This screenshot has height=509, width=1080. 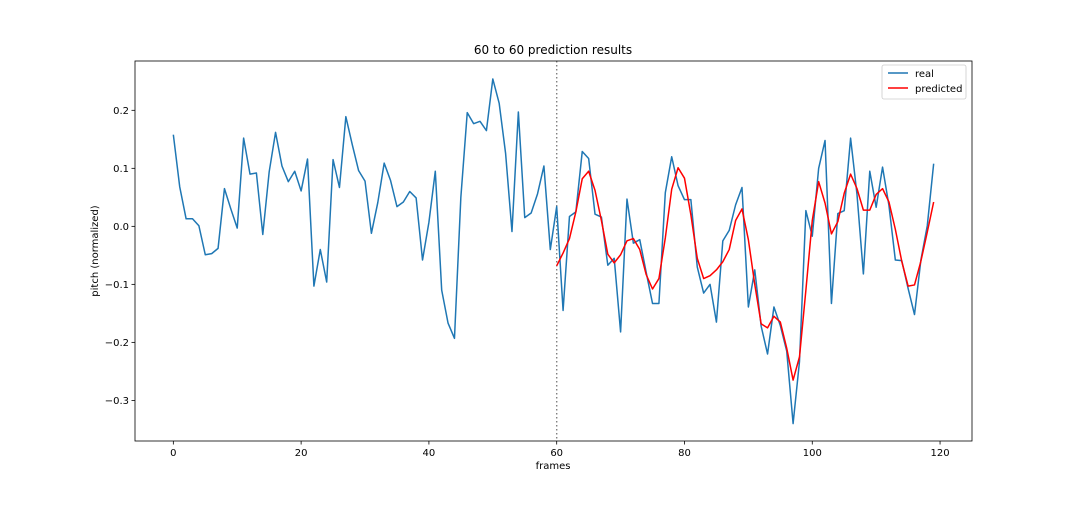 I want to click on x-tick-label: 100, so click(x=812, y=453).